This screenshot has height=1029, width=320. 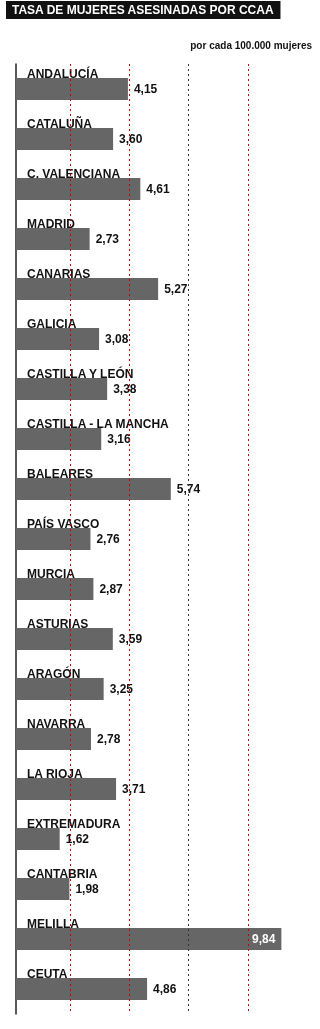 I want to click on data-label: 3,16, so click(x=119, y=439).